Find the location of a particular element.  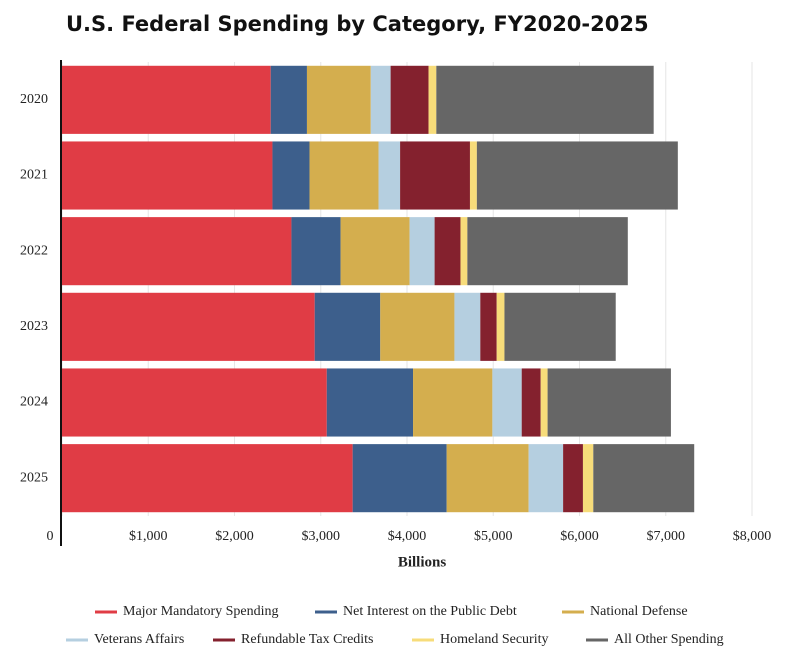

legend-label: Homeland Security is located at coordinates (494, 639).